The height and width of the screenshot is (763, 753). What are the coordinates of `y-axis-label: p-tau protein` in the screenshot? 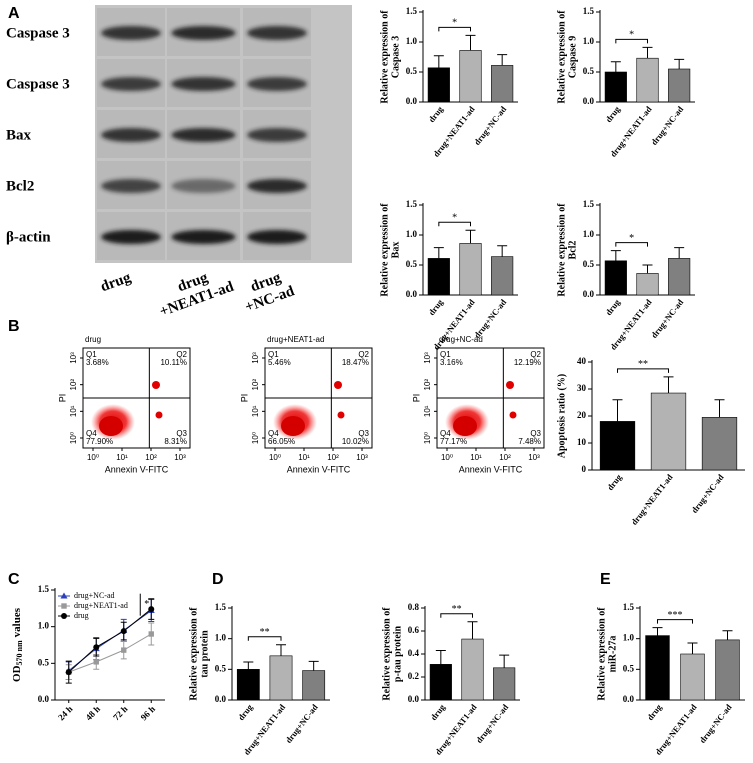 It's located at (397, 653).